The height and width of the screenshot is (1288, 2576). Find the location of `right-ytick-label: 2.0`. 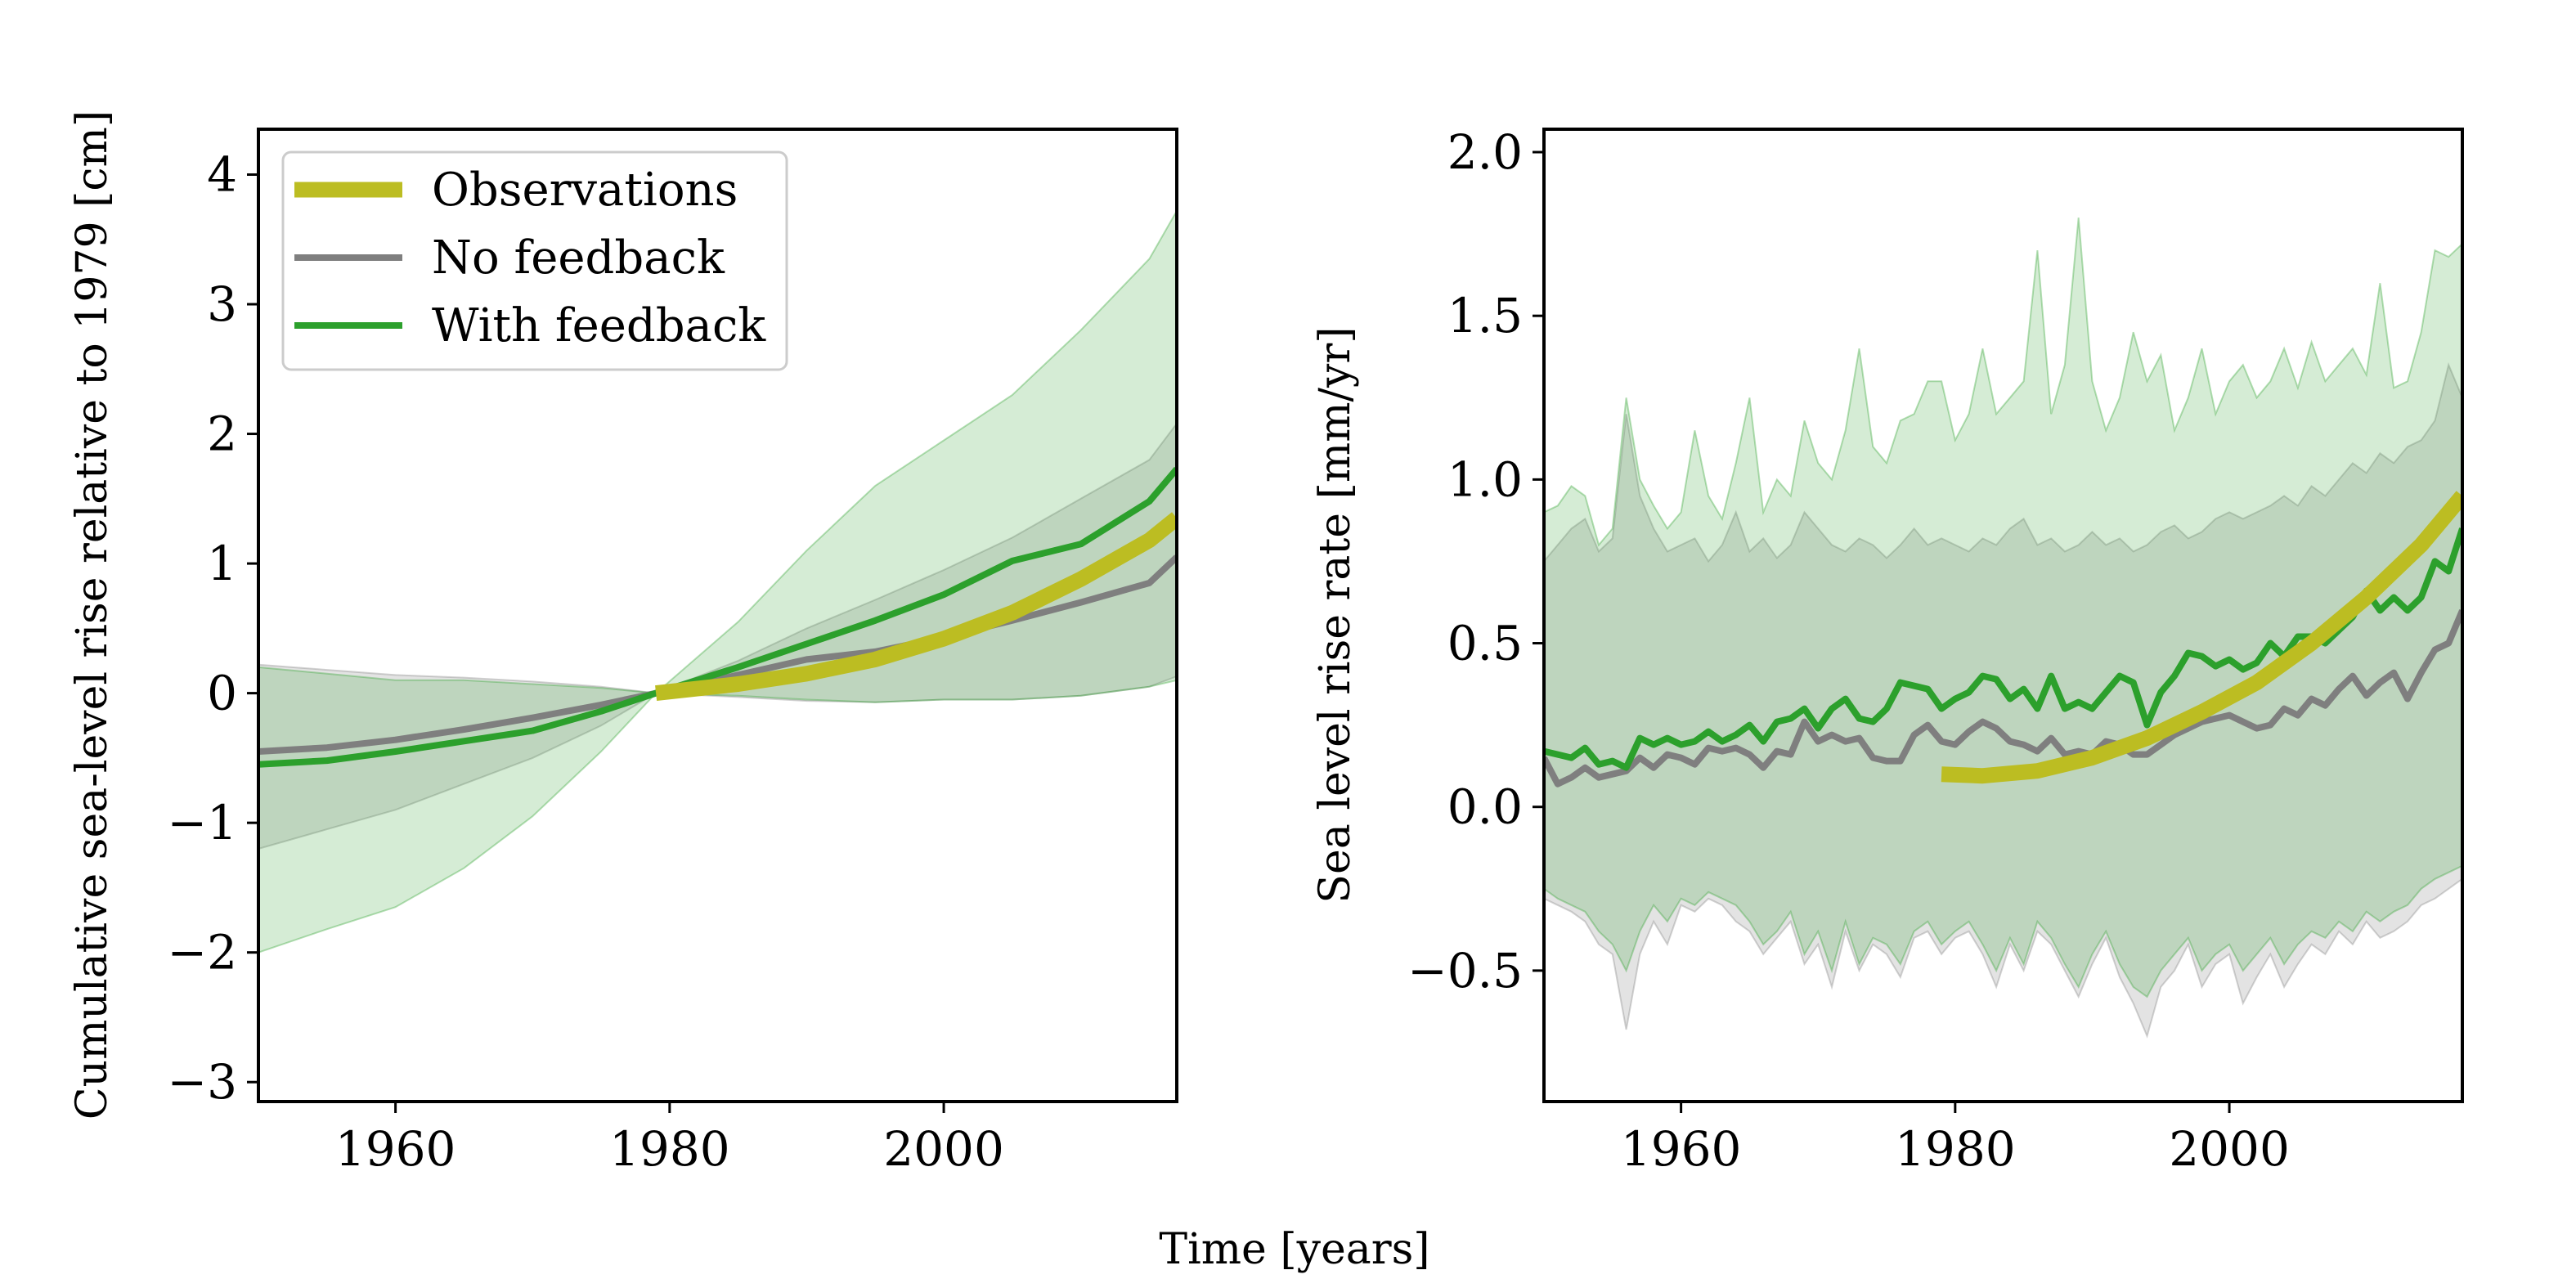

right-ytick-label: 2.0 is located at coordinates (1485, 152).